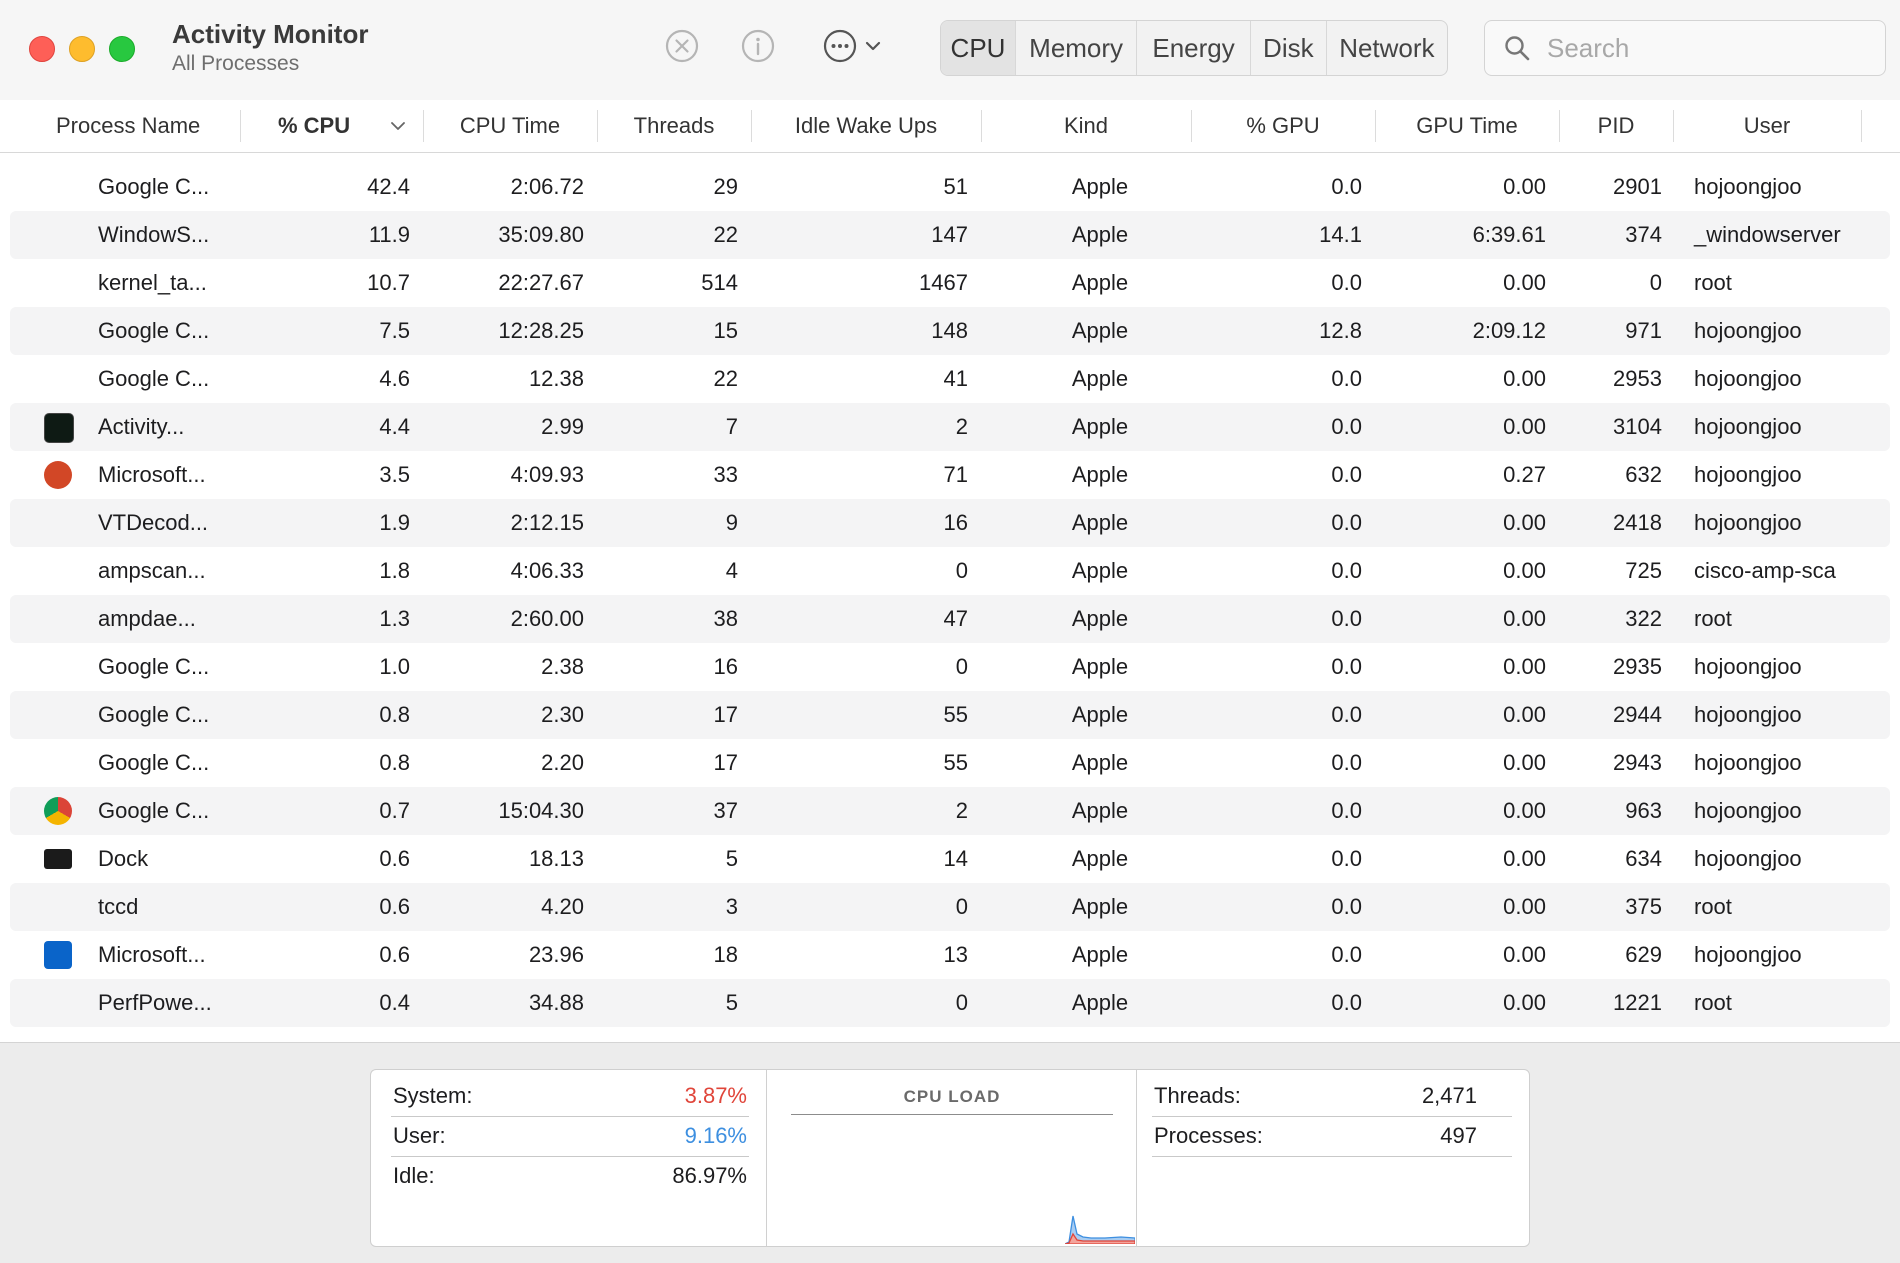 This screenshot has width=1900, height=1263. What do you see at coordinates (950, 859) in the screenshot?
I see `table-row: Dock 0.6 18.13 5 14 Apple 0.0 0.00 634 hojoongjoo` at bounding box center [950, 859].